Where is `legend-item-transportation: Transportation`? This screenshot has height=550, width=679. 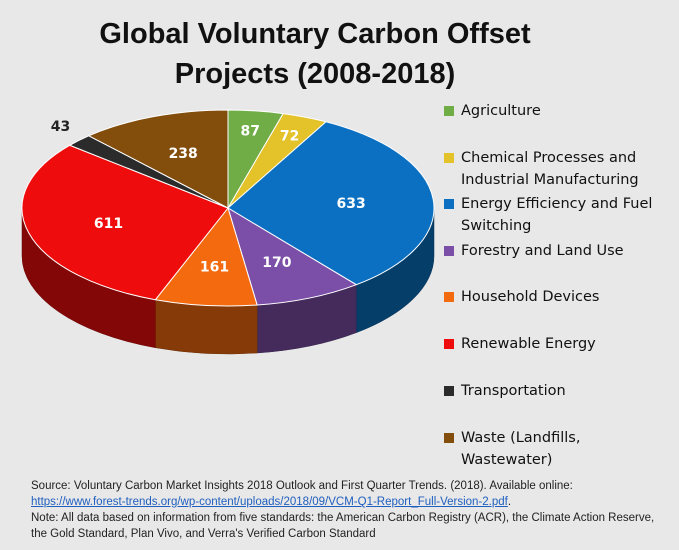 legend-item-transportation: Transportation is located at coordinates (505, 391).